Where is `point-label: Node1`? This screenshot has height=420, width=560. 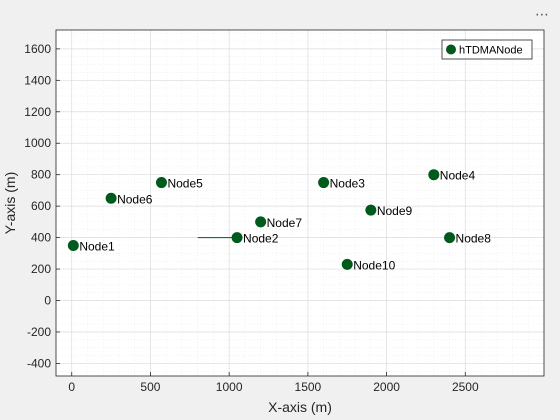 point-label: Node1 is located at coordinates (97, 246).